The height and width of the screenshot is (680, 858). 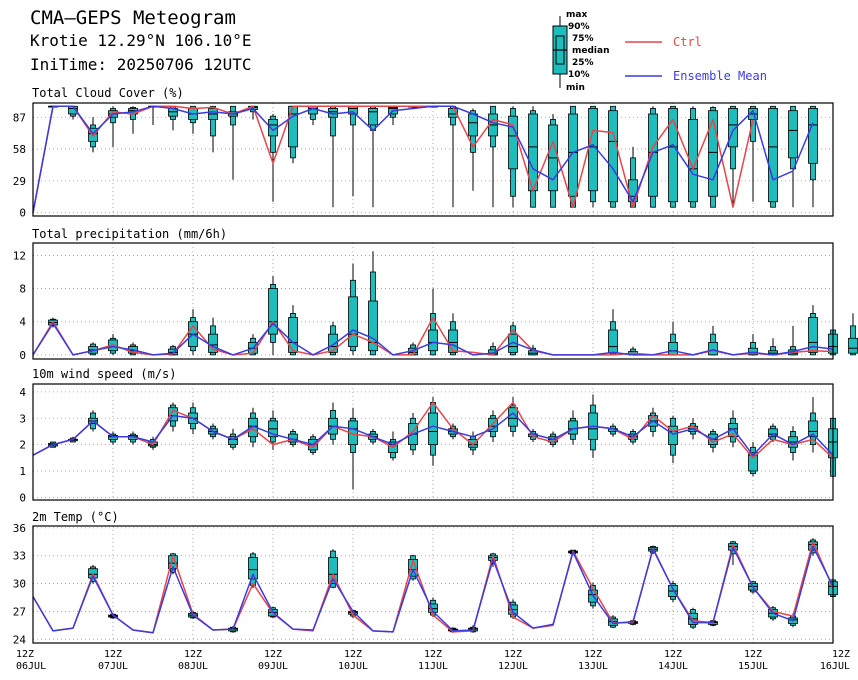 What do you see at coordinates (673, 666) in the screenshot?
I see `x-tick-date: 14JUL` at bounding box center [673, 666].